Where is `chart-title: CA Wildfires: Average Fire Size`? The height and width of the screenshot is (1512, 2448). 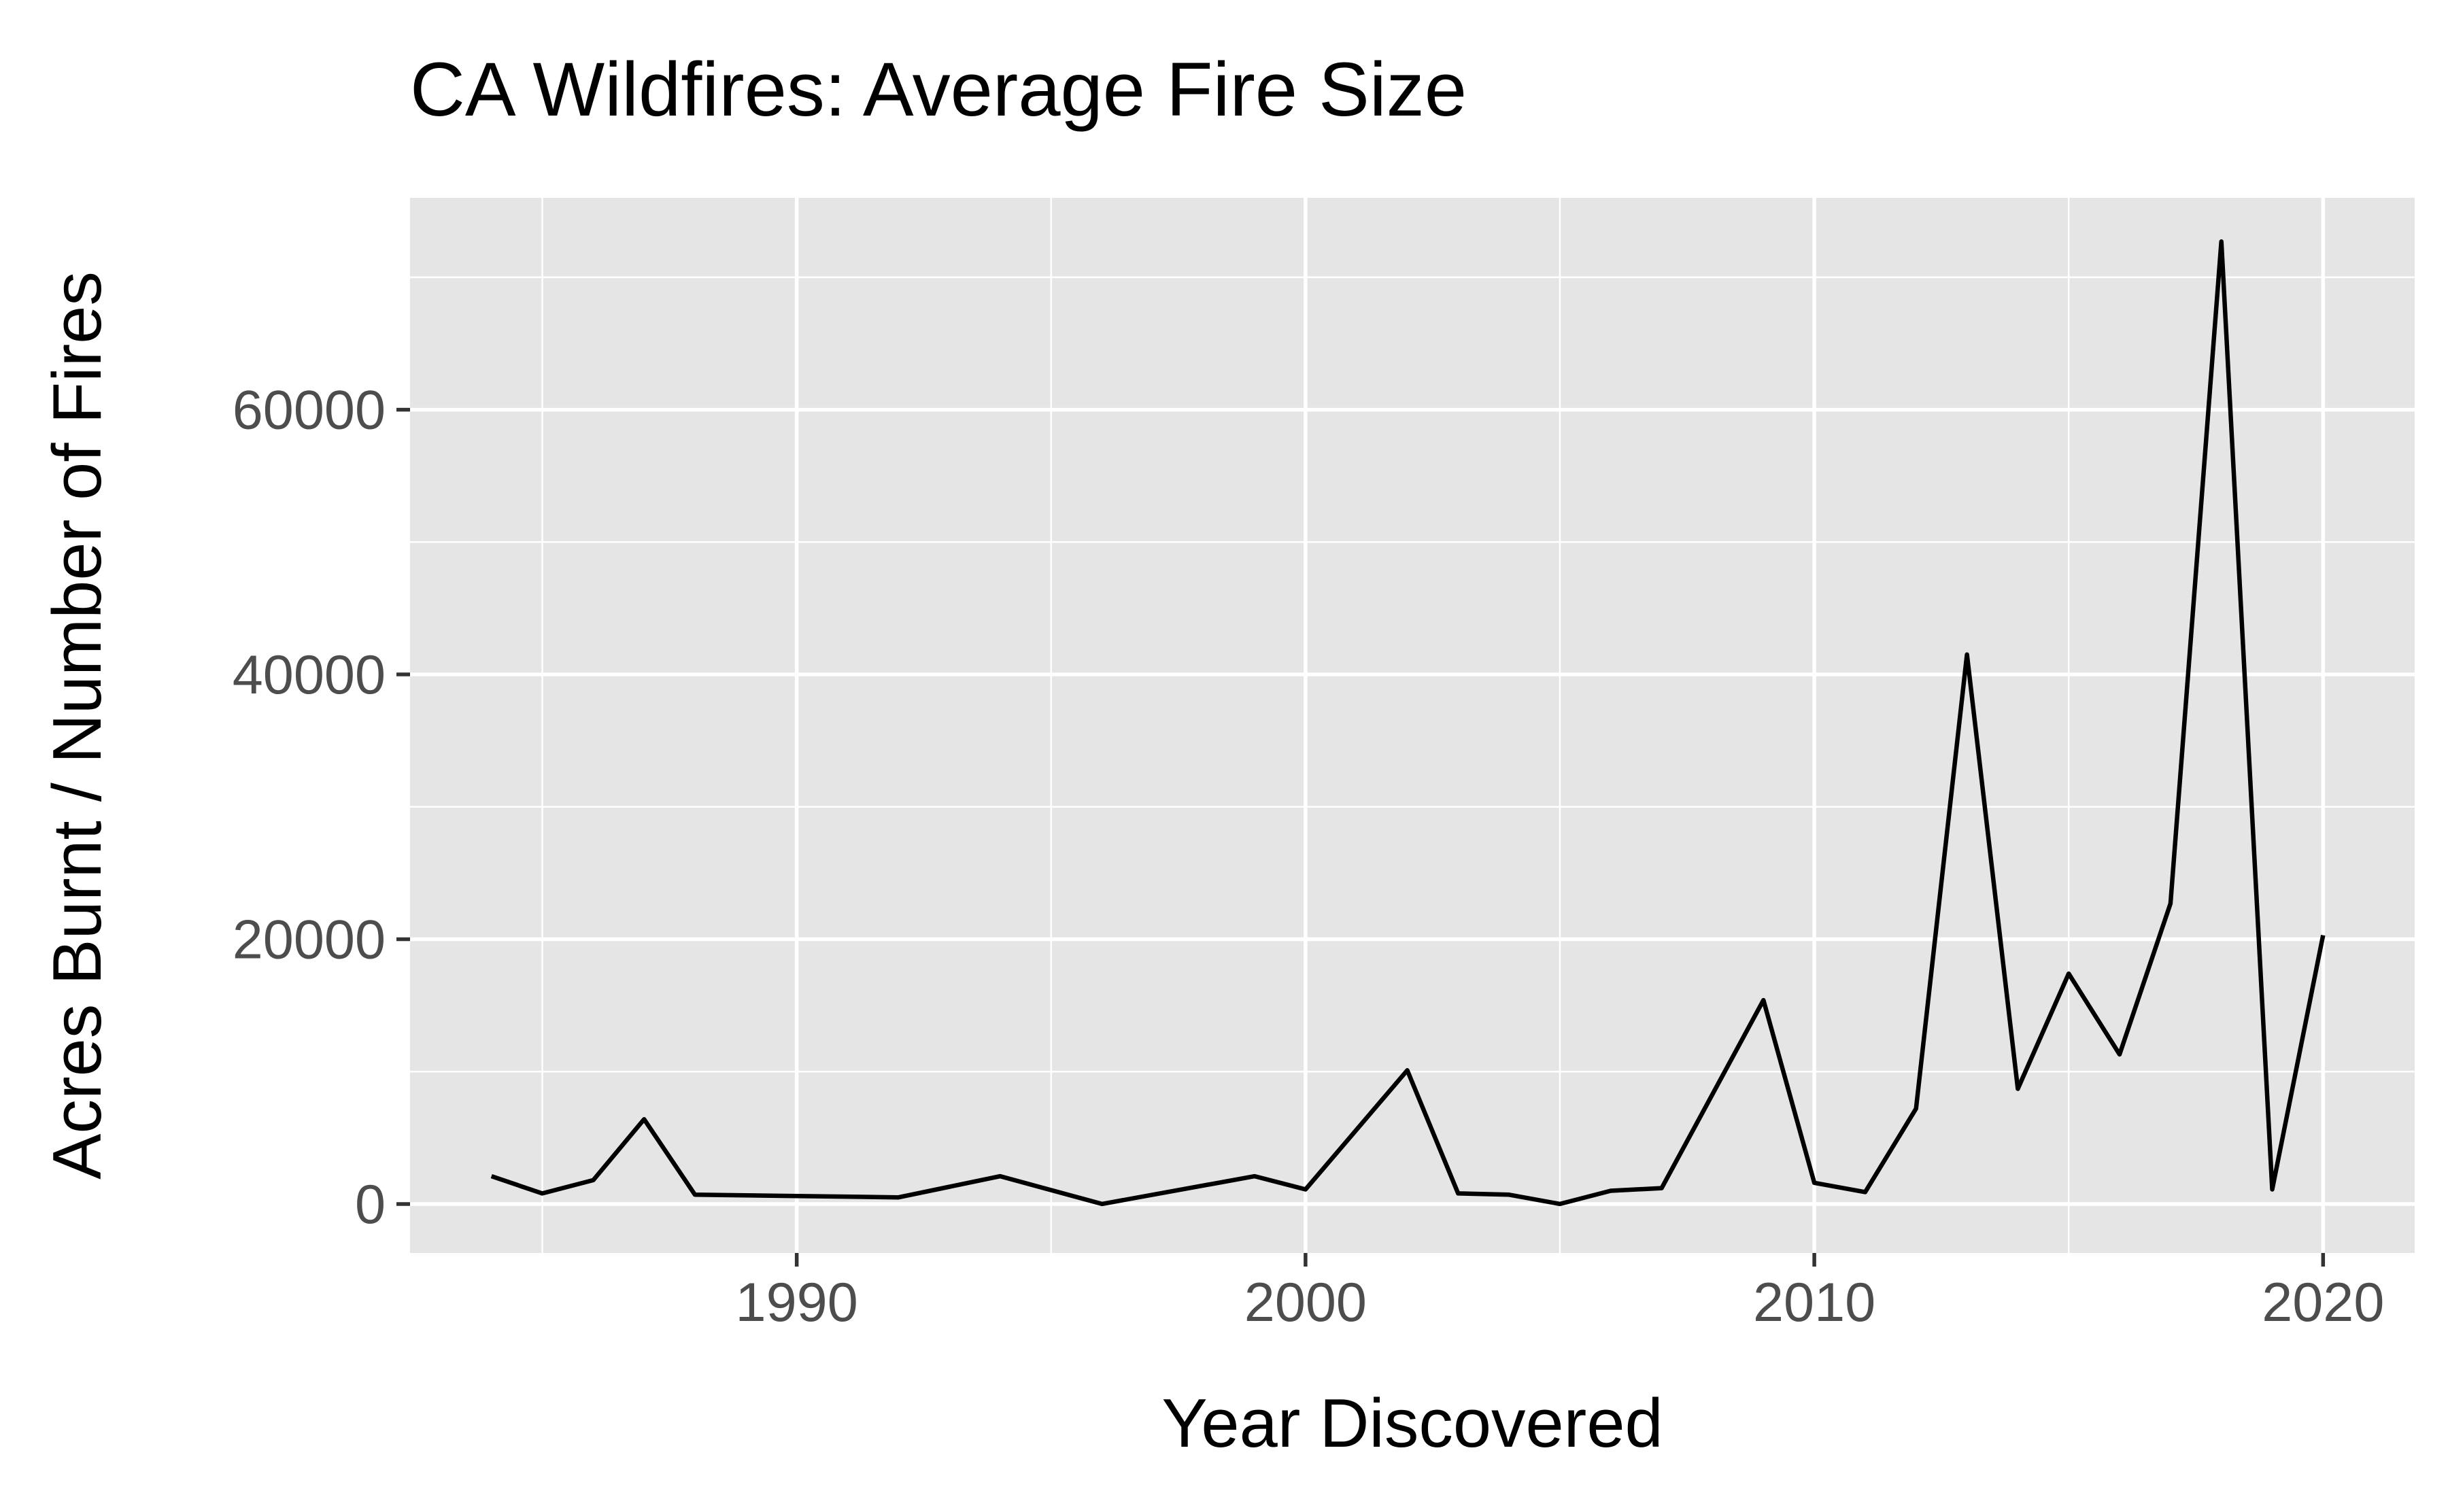
chart-title: CA Wildfires: Average Fire Size is located at coordinates (939, 90).